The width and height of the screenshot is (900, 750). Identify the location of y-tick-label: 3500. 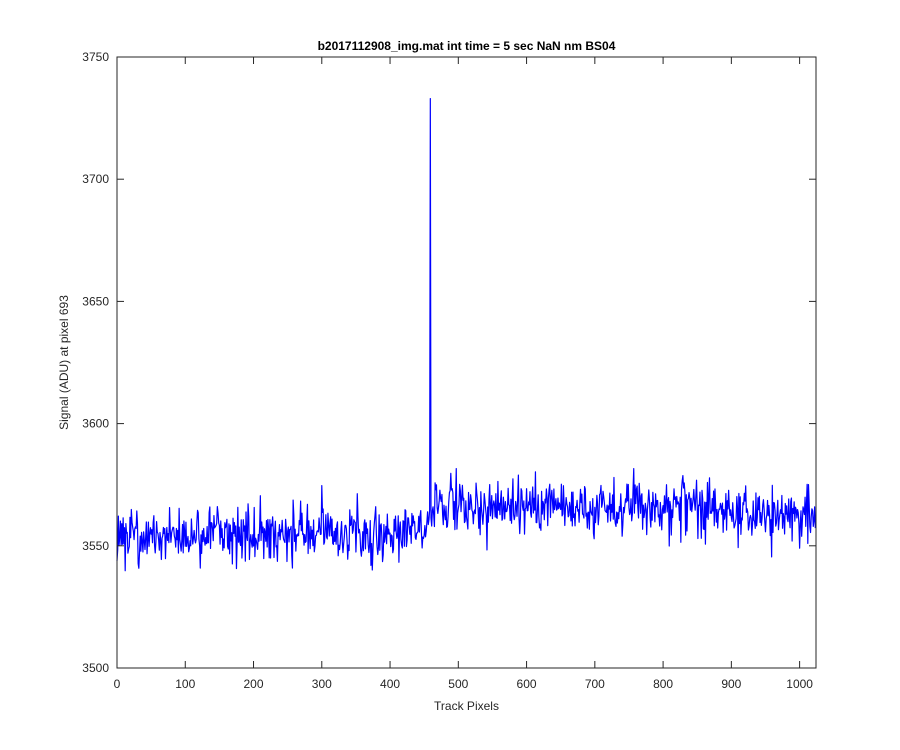
(95, 668).